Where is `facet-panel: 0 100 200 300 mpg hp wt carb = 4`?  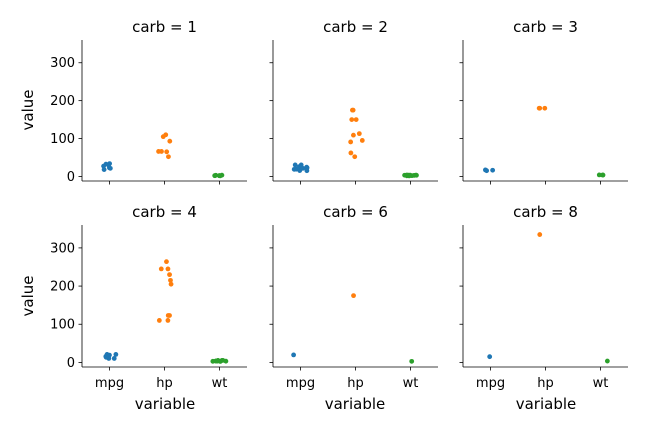 facet-panel: 0 100 200 300 mpg hp wt carb = 4 is located at coordinates (148, 297).